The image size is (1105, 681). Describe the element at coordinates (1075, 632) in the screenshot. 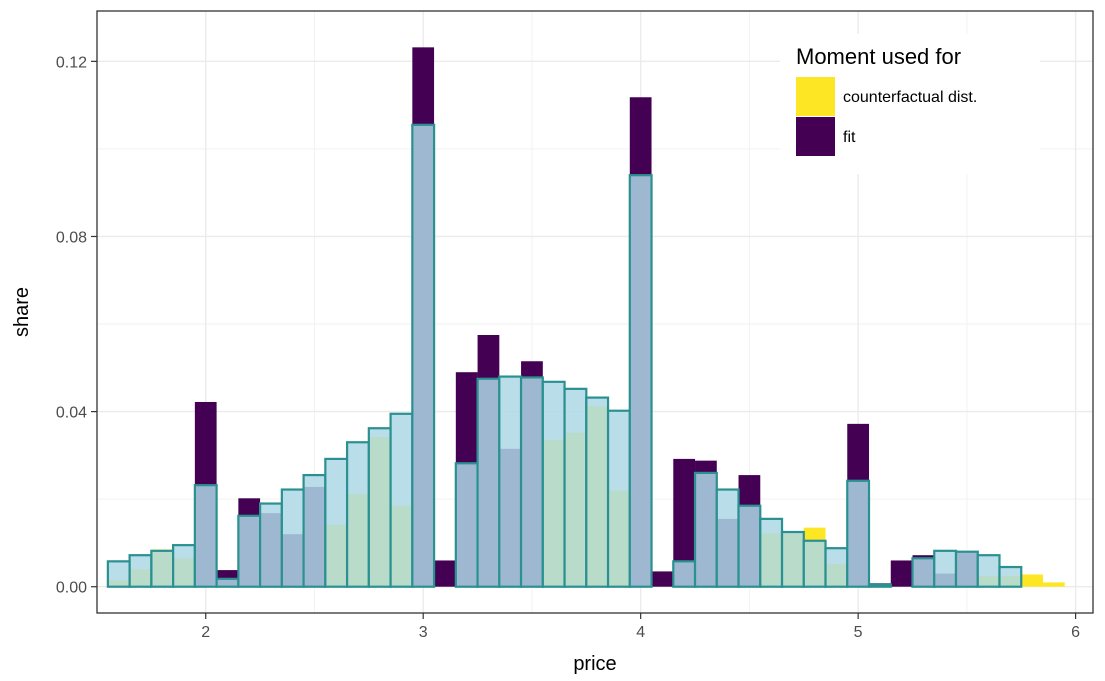

I see `x-tick-label: 6` at that location.